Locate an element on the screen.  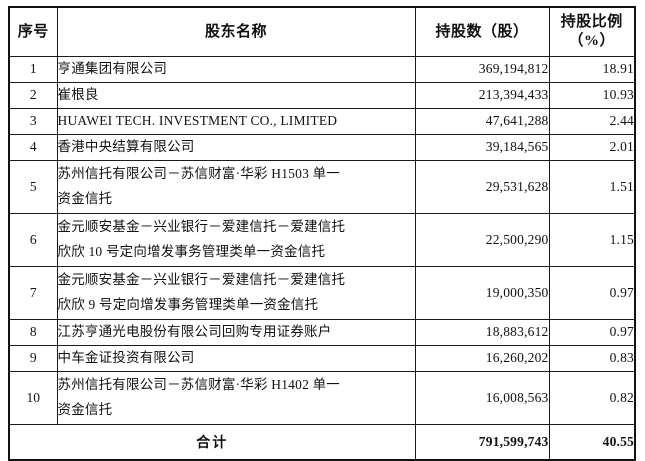
name-line: 苏州信托有限公司－苏信财富·华彩 H1503 单一 is located at coordinates (198, 173).